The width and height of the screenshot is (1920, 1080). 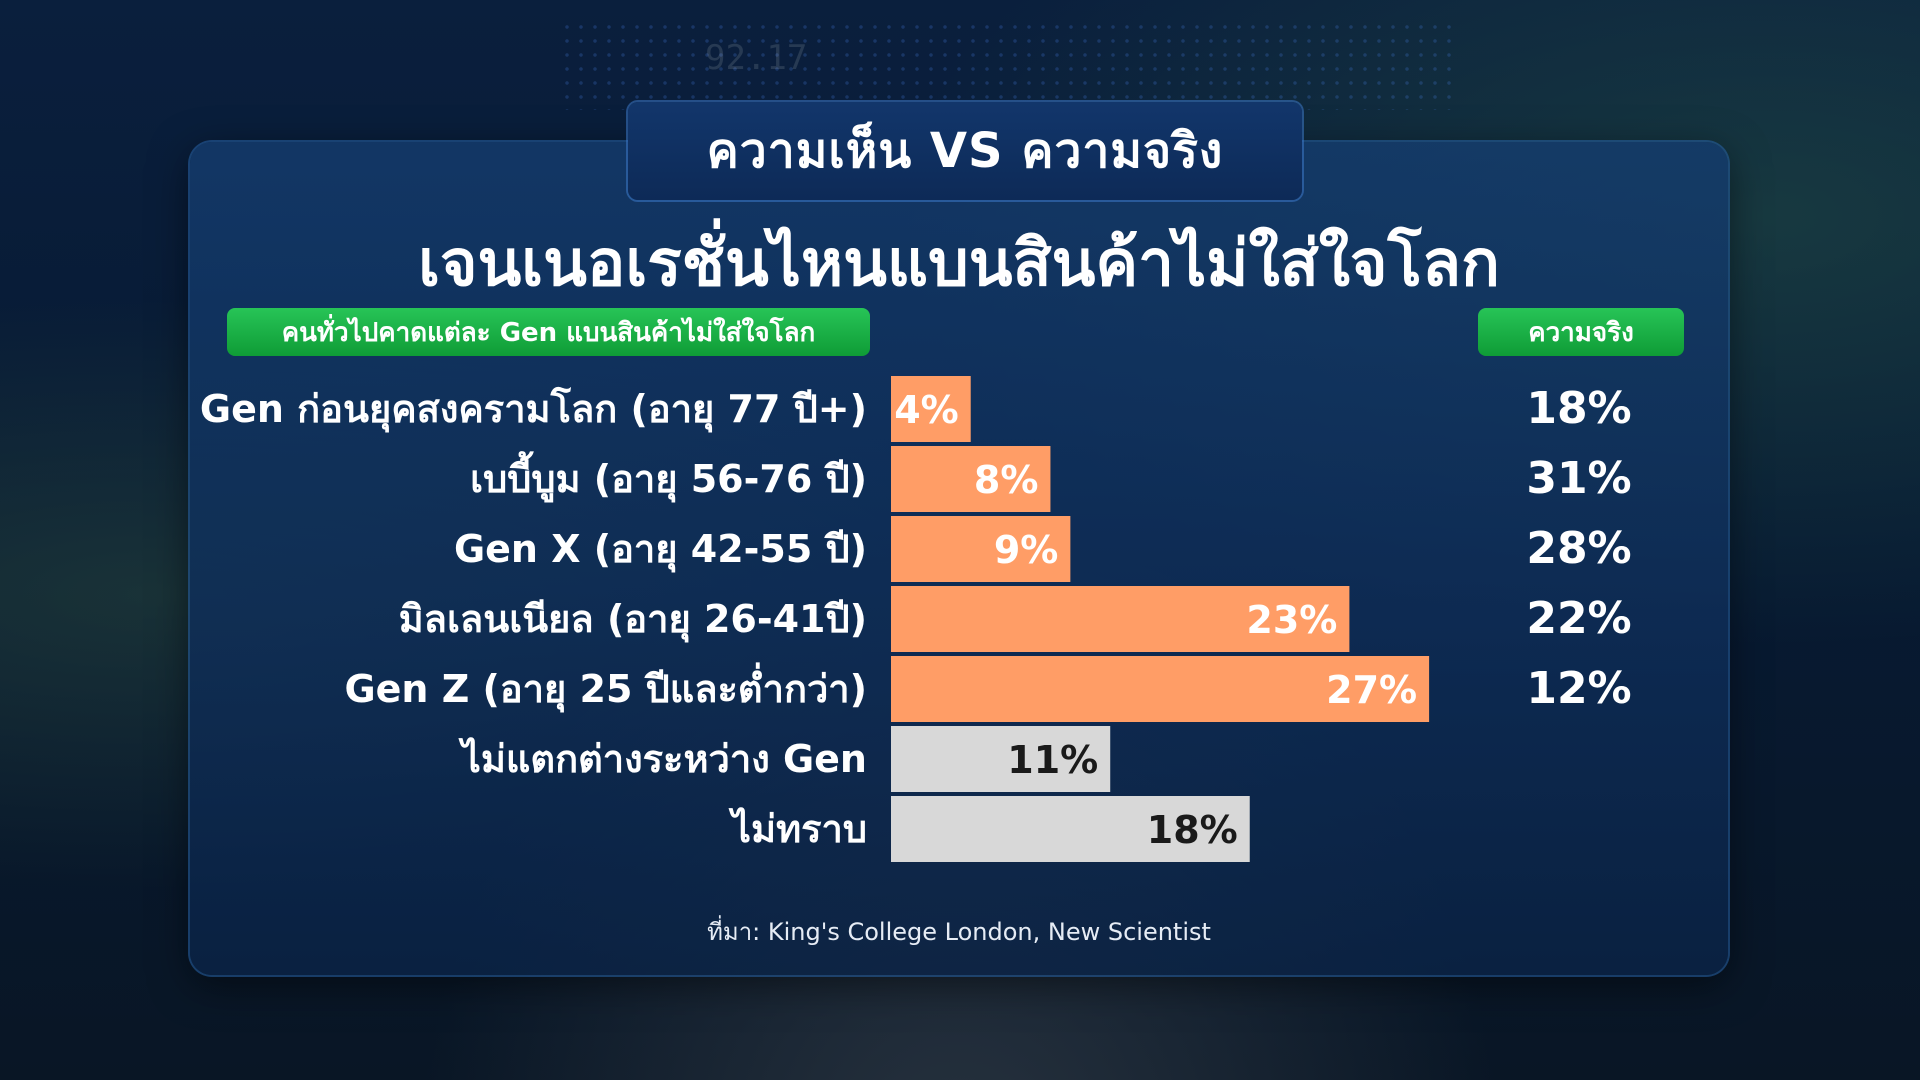 What do you see at coordinates (1371, 690) in the screenshot?
I see `perceived-value-label: 27%` at bounding box center [1371, 690].